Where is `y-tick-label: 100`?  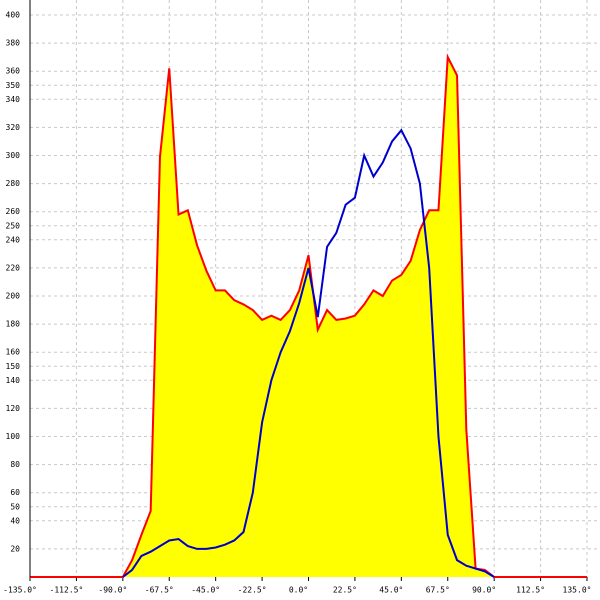
y-tick-label: 100 is located at coordinates (13, 436).